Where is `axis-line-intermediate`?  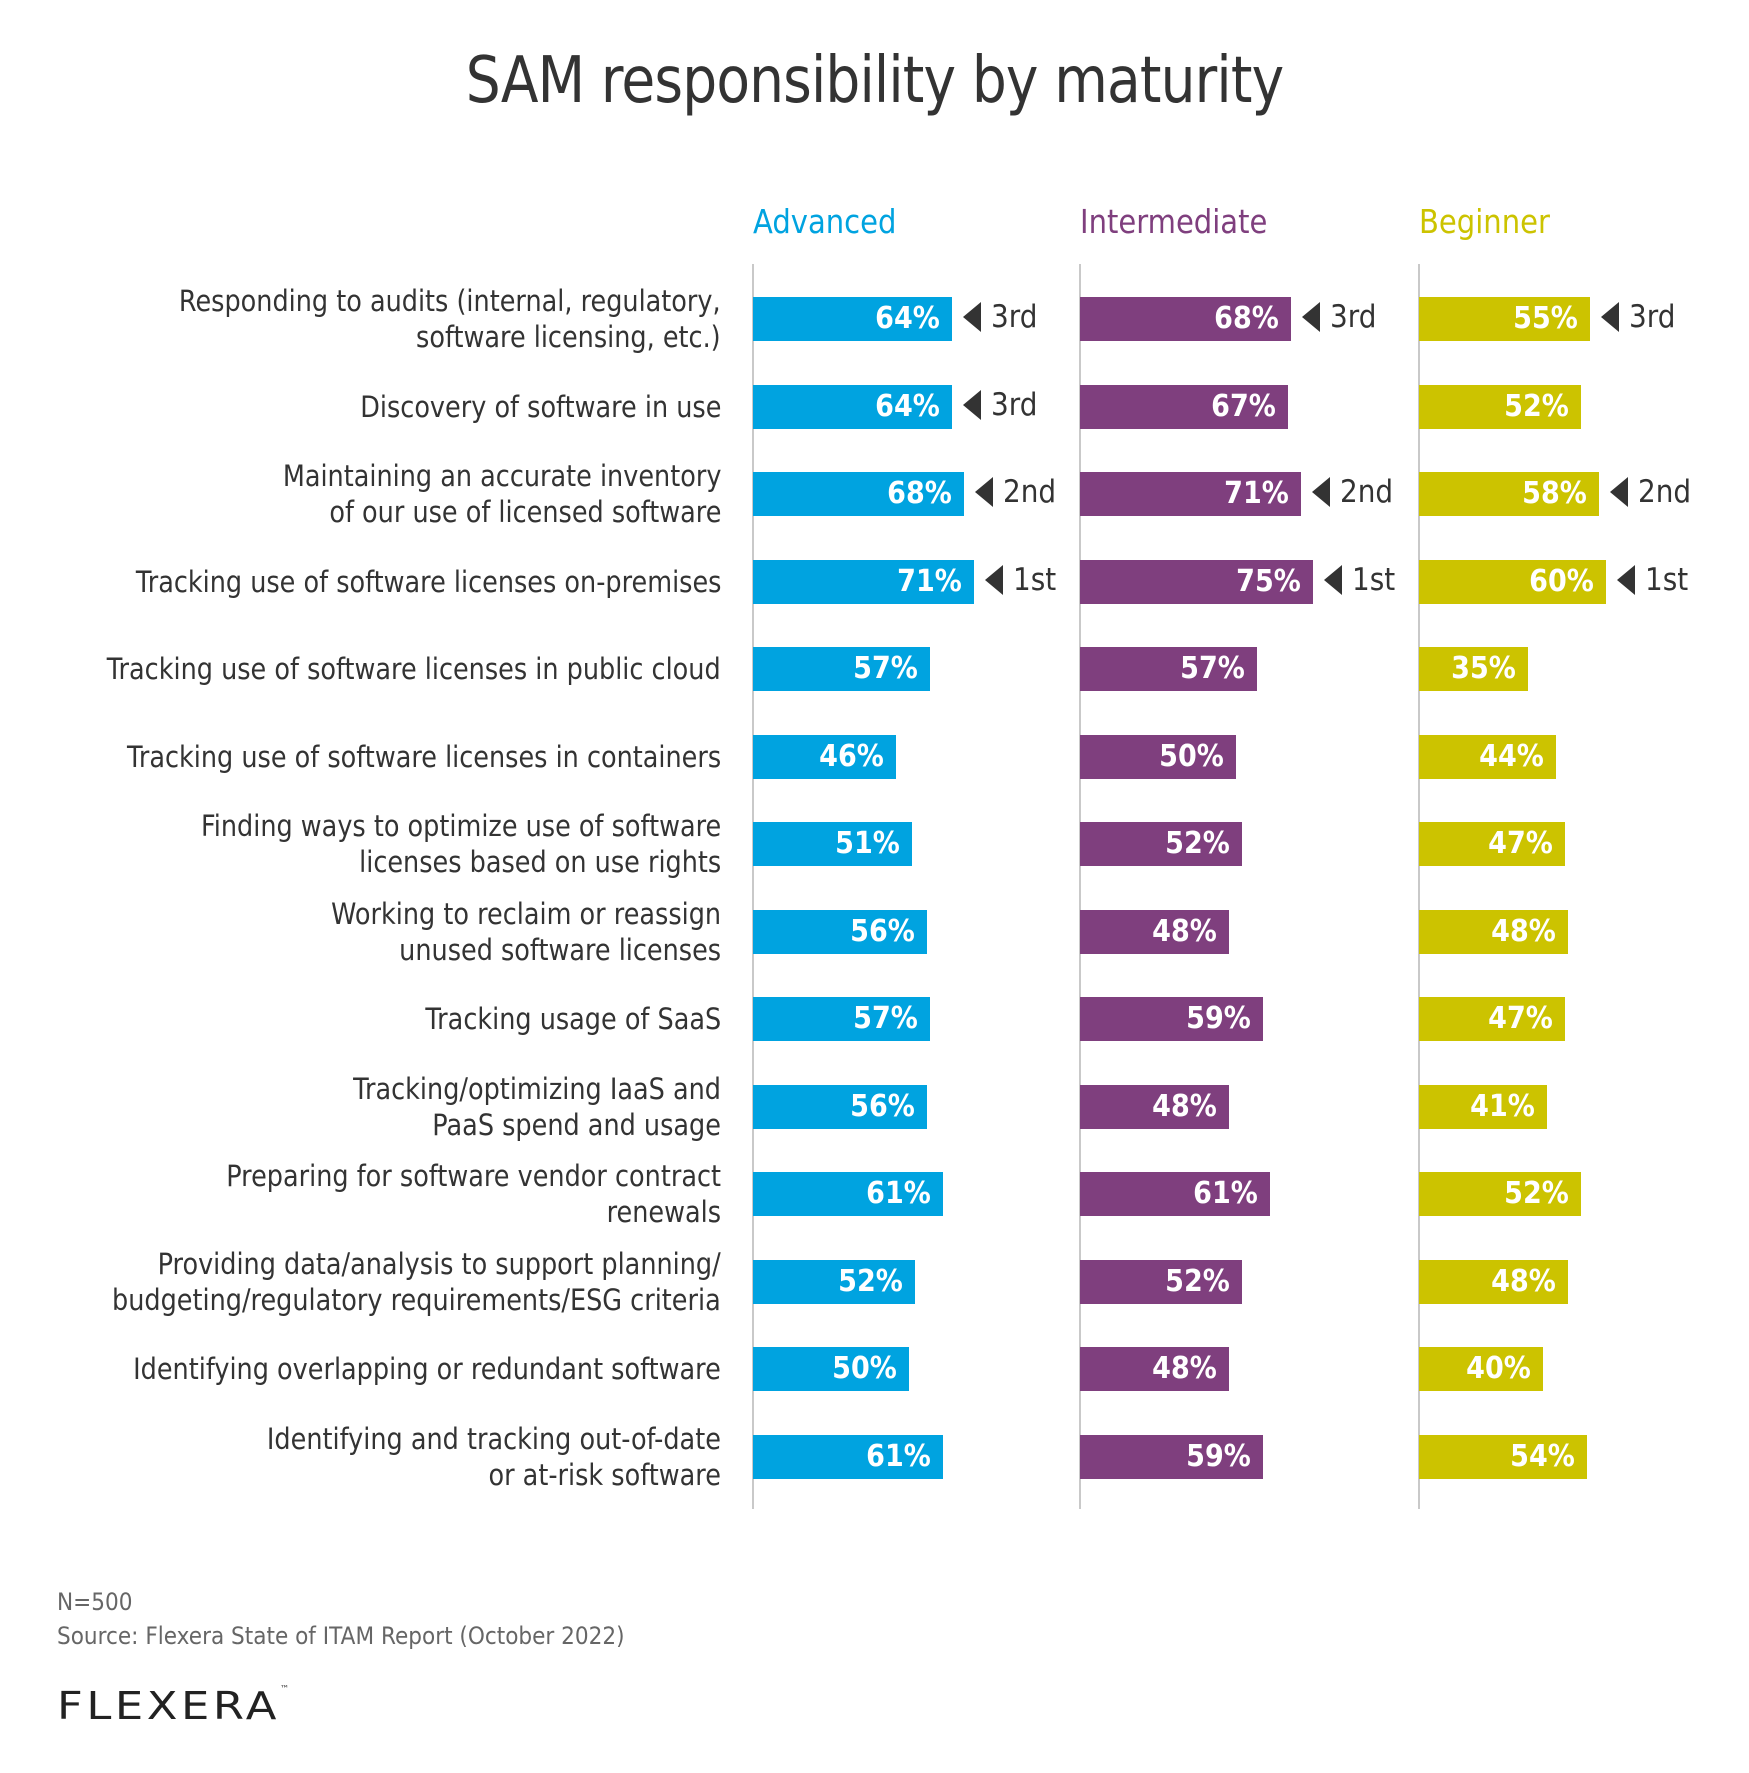 axis-line-intermediate is located at coordinates (1080, 886).